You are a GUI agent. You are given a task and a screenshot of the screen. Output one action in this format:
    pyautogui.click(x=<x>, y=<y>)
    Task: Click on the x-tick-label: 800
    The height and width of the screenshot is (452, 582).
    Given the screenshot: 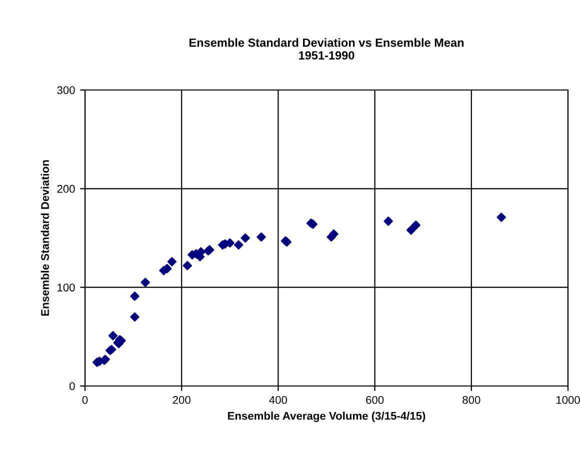 What is the action you would take?
    pyautogui.click(x=471, y=400)
    